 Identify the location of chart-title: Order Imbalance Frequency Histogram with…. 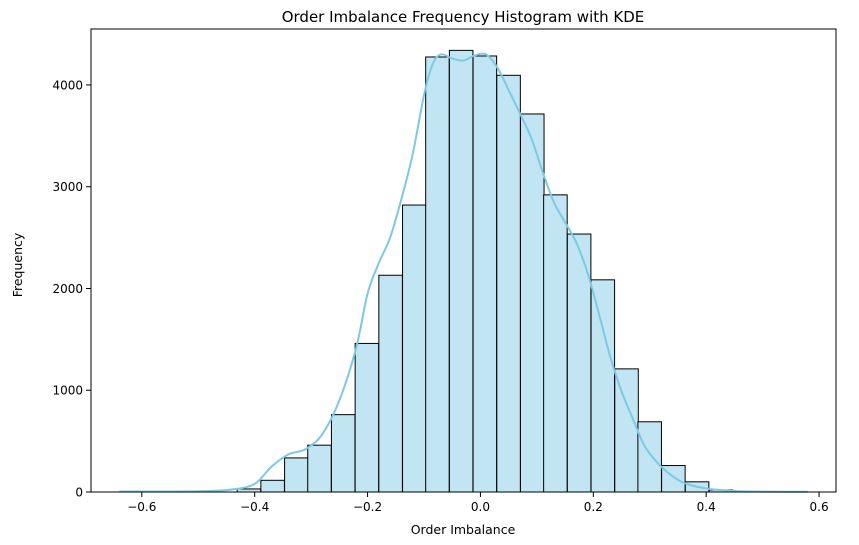
(463, 17).